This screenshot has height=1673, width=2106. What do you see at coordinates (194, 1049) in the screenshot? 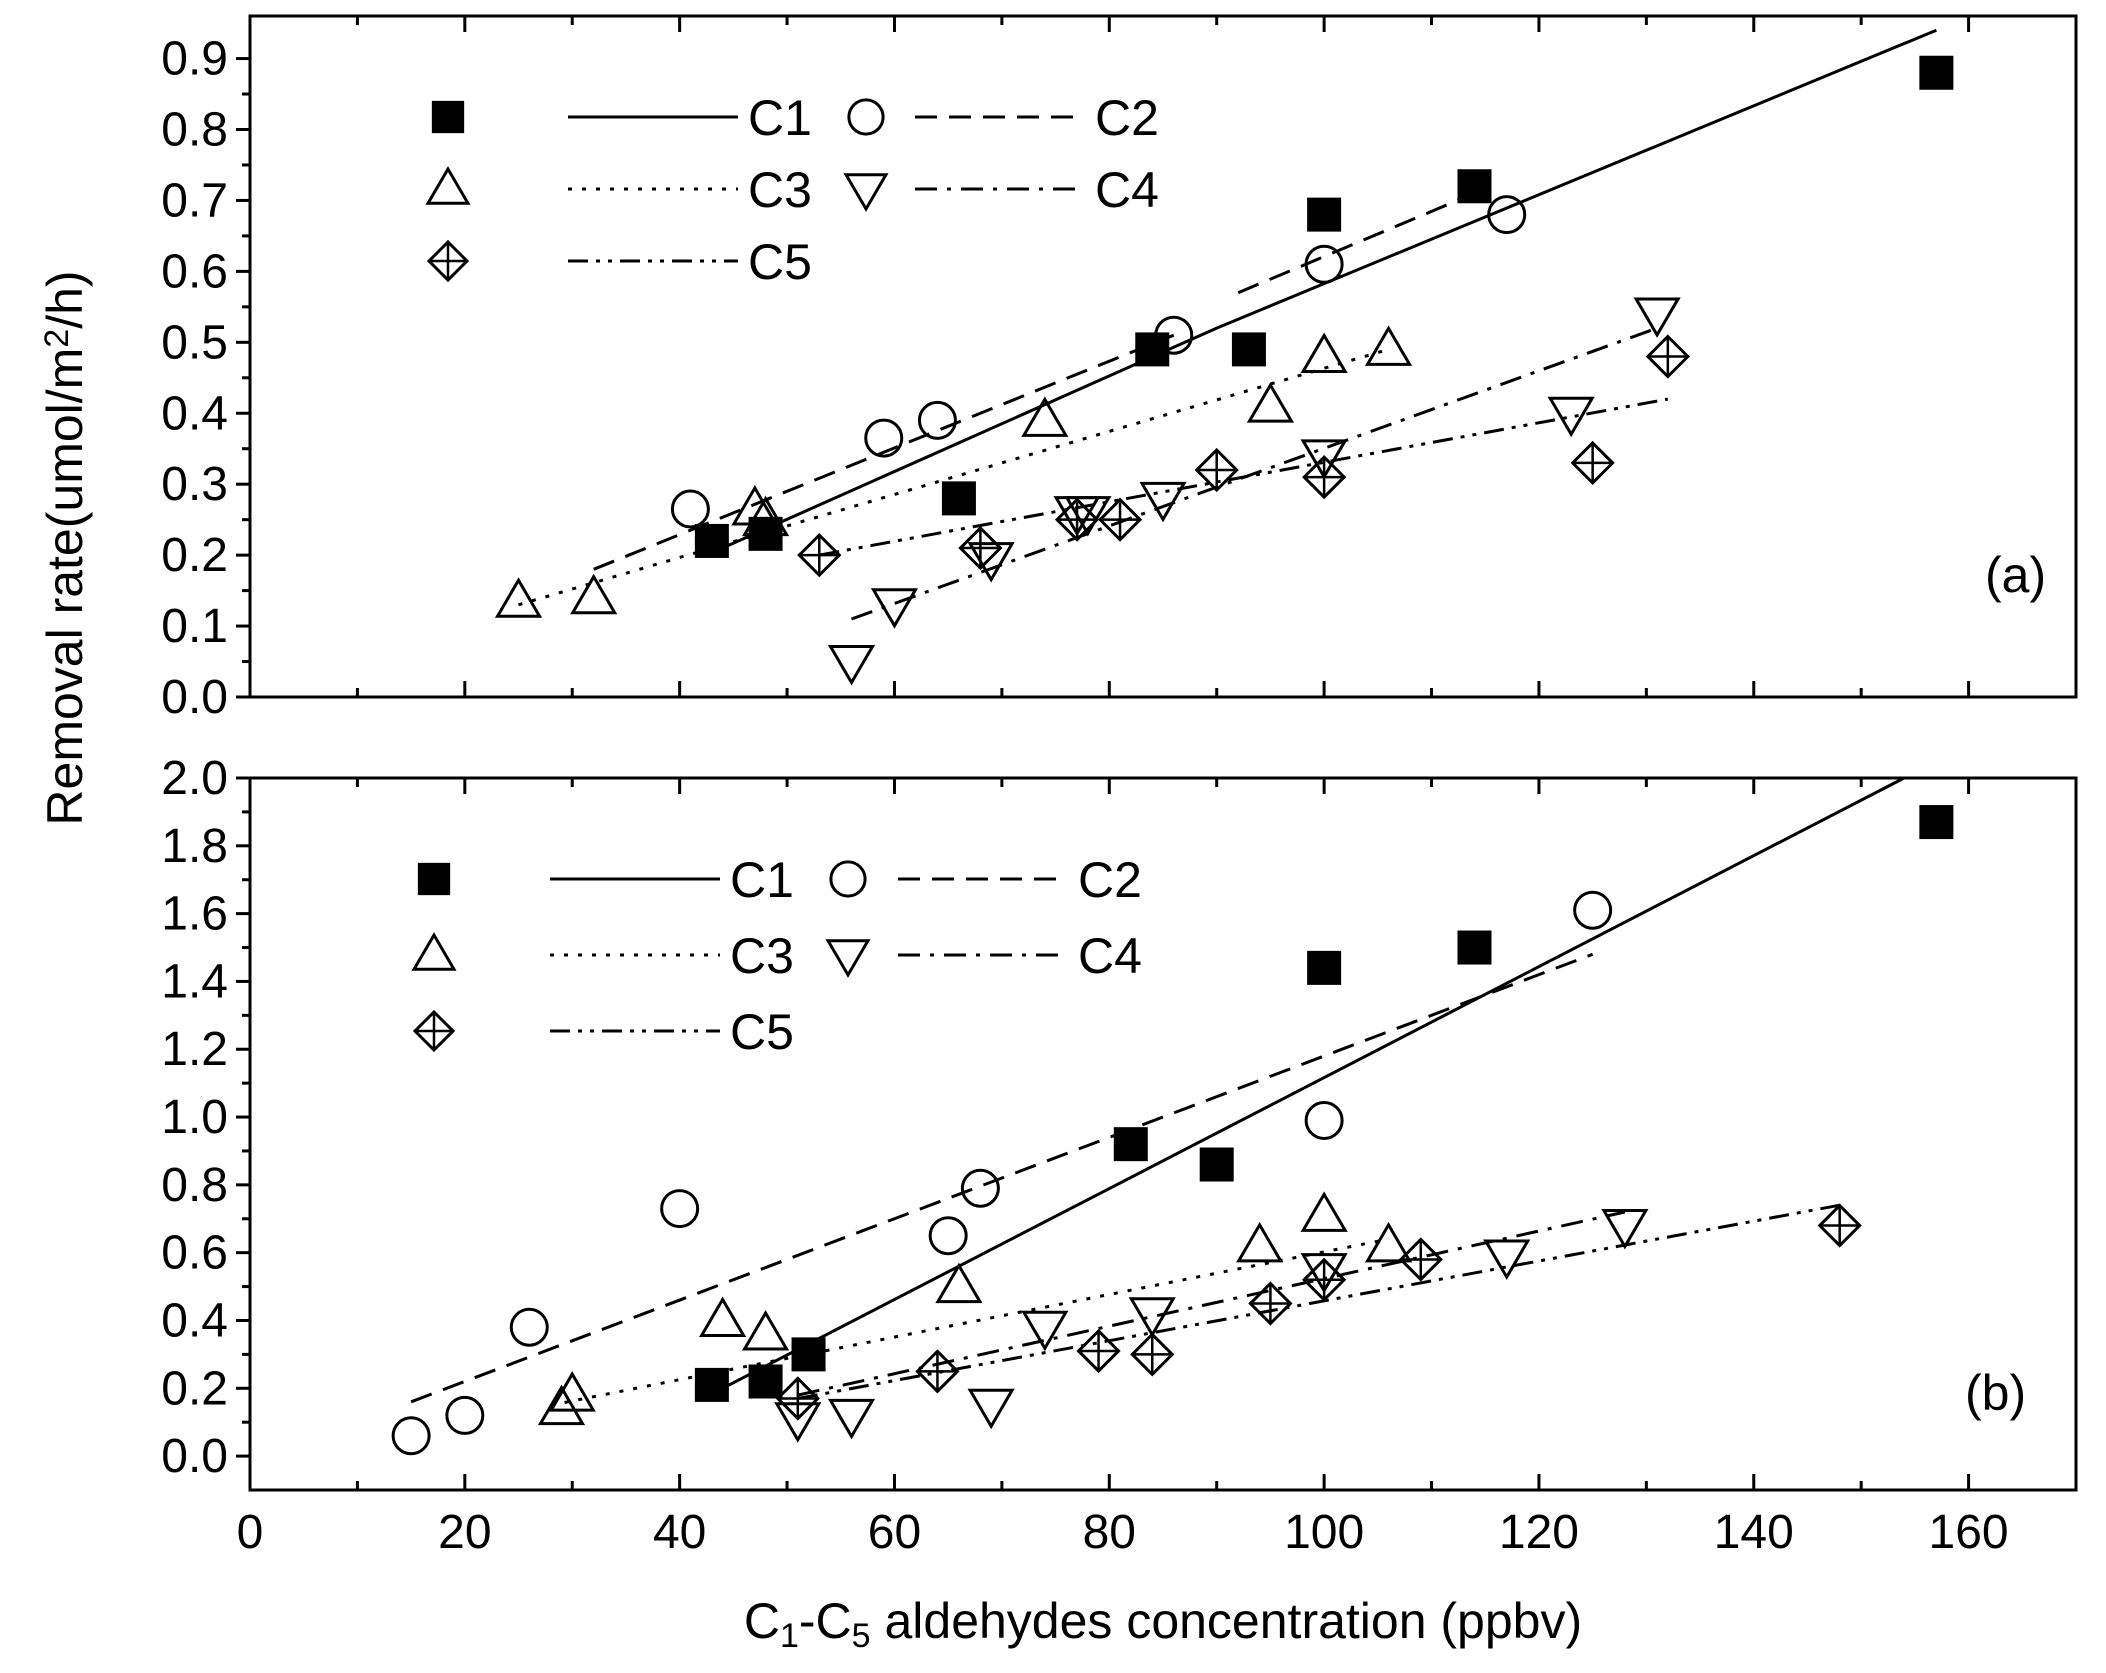
I see `y-tick-label-b: 1.2` at bounding box center [194, 1049].